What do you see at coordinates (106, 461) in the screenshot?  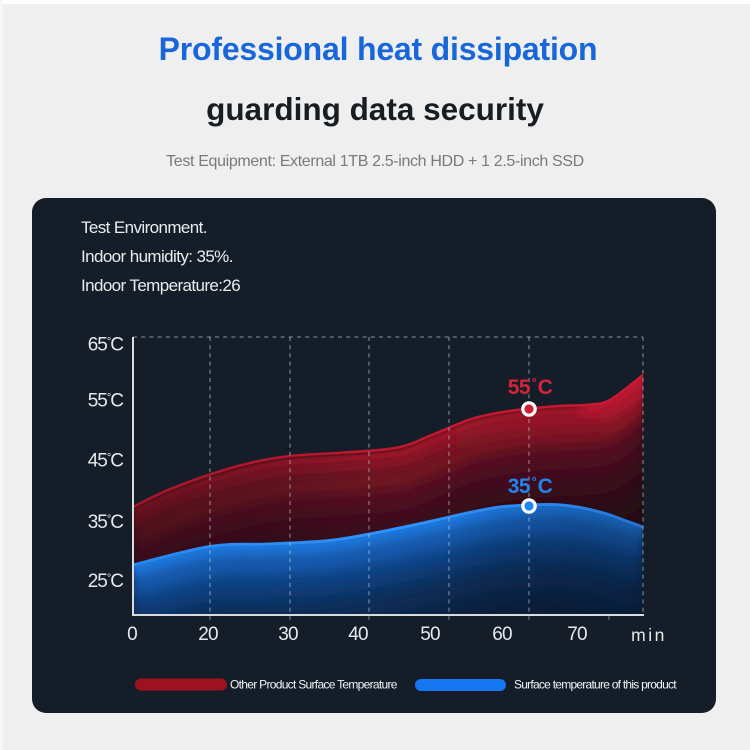 I see `svg-text: 45°C` at bounding box center [106, 461].